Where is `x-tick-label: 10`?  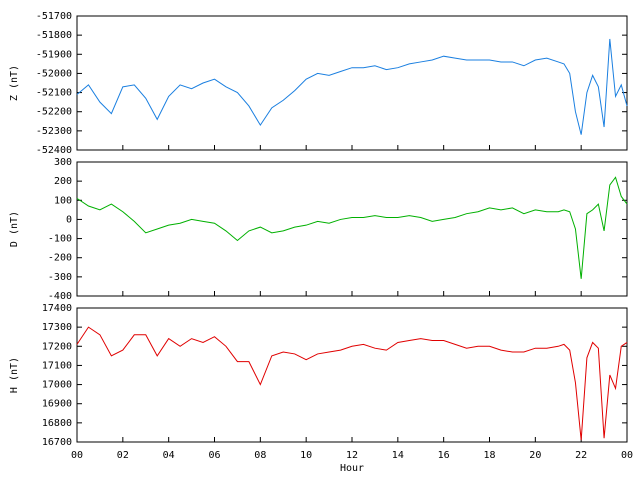
x-tick-label: 10 is located at coordinates (306, 455).